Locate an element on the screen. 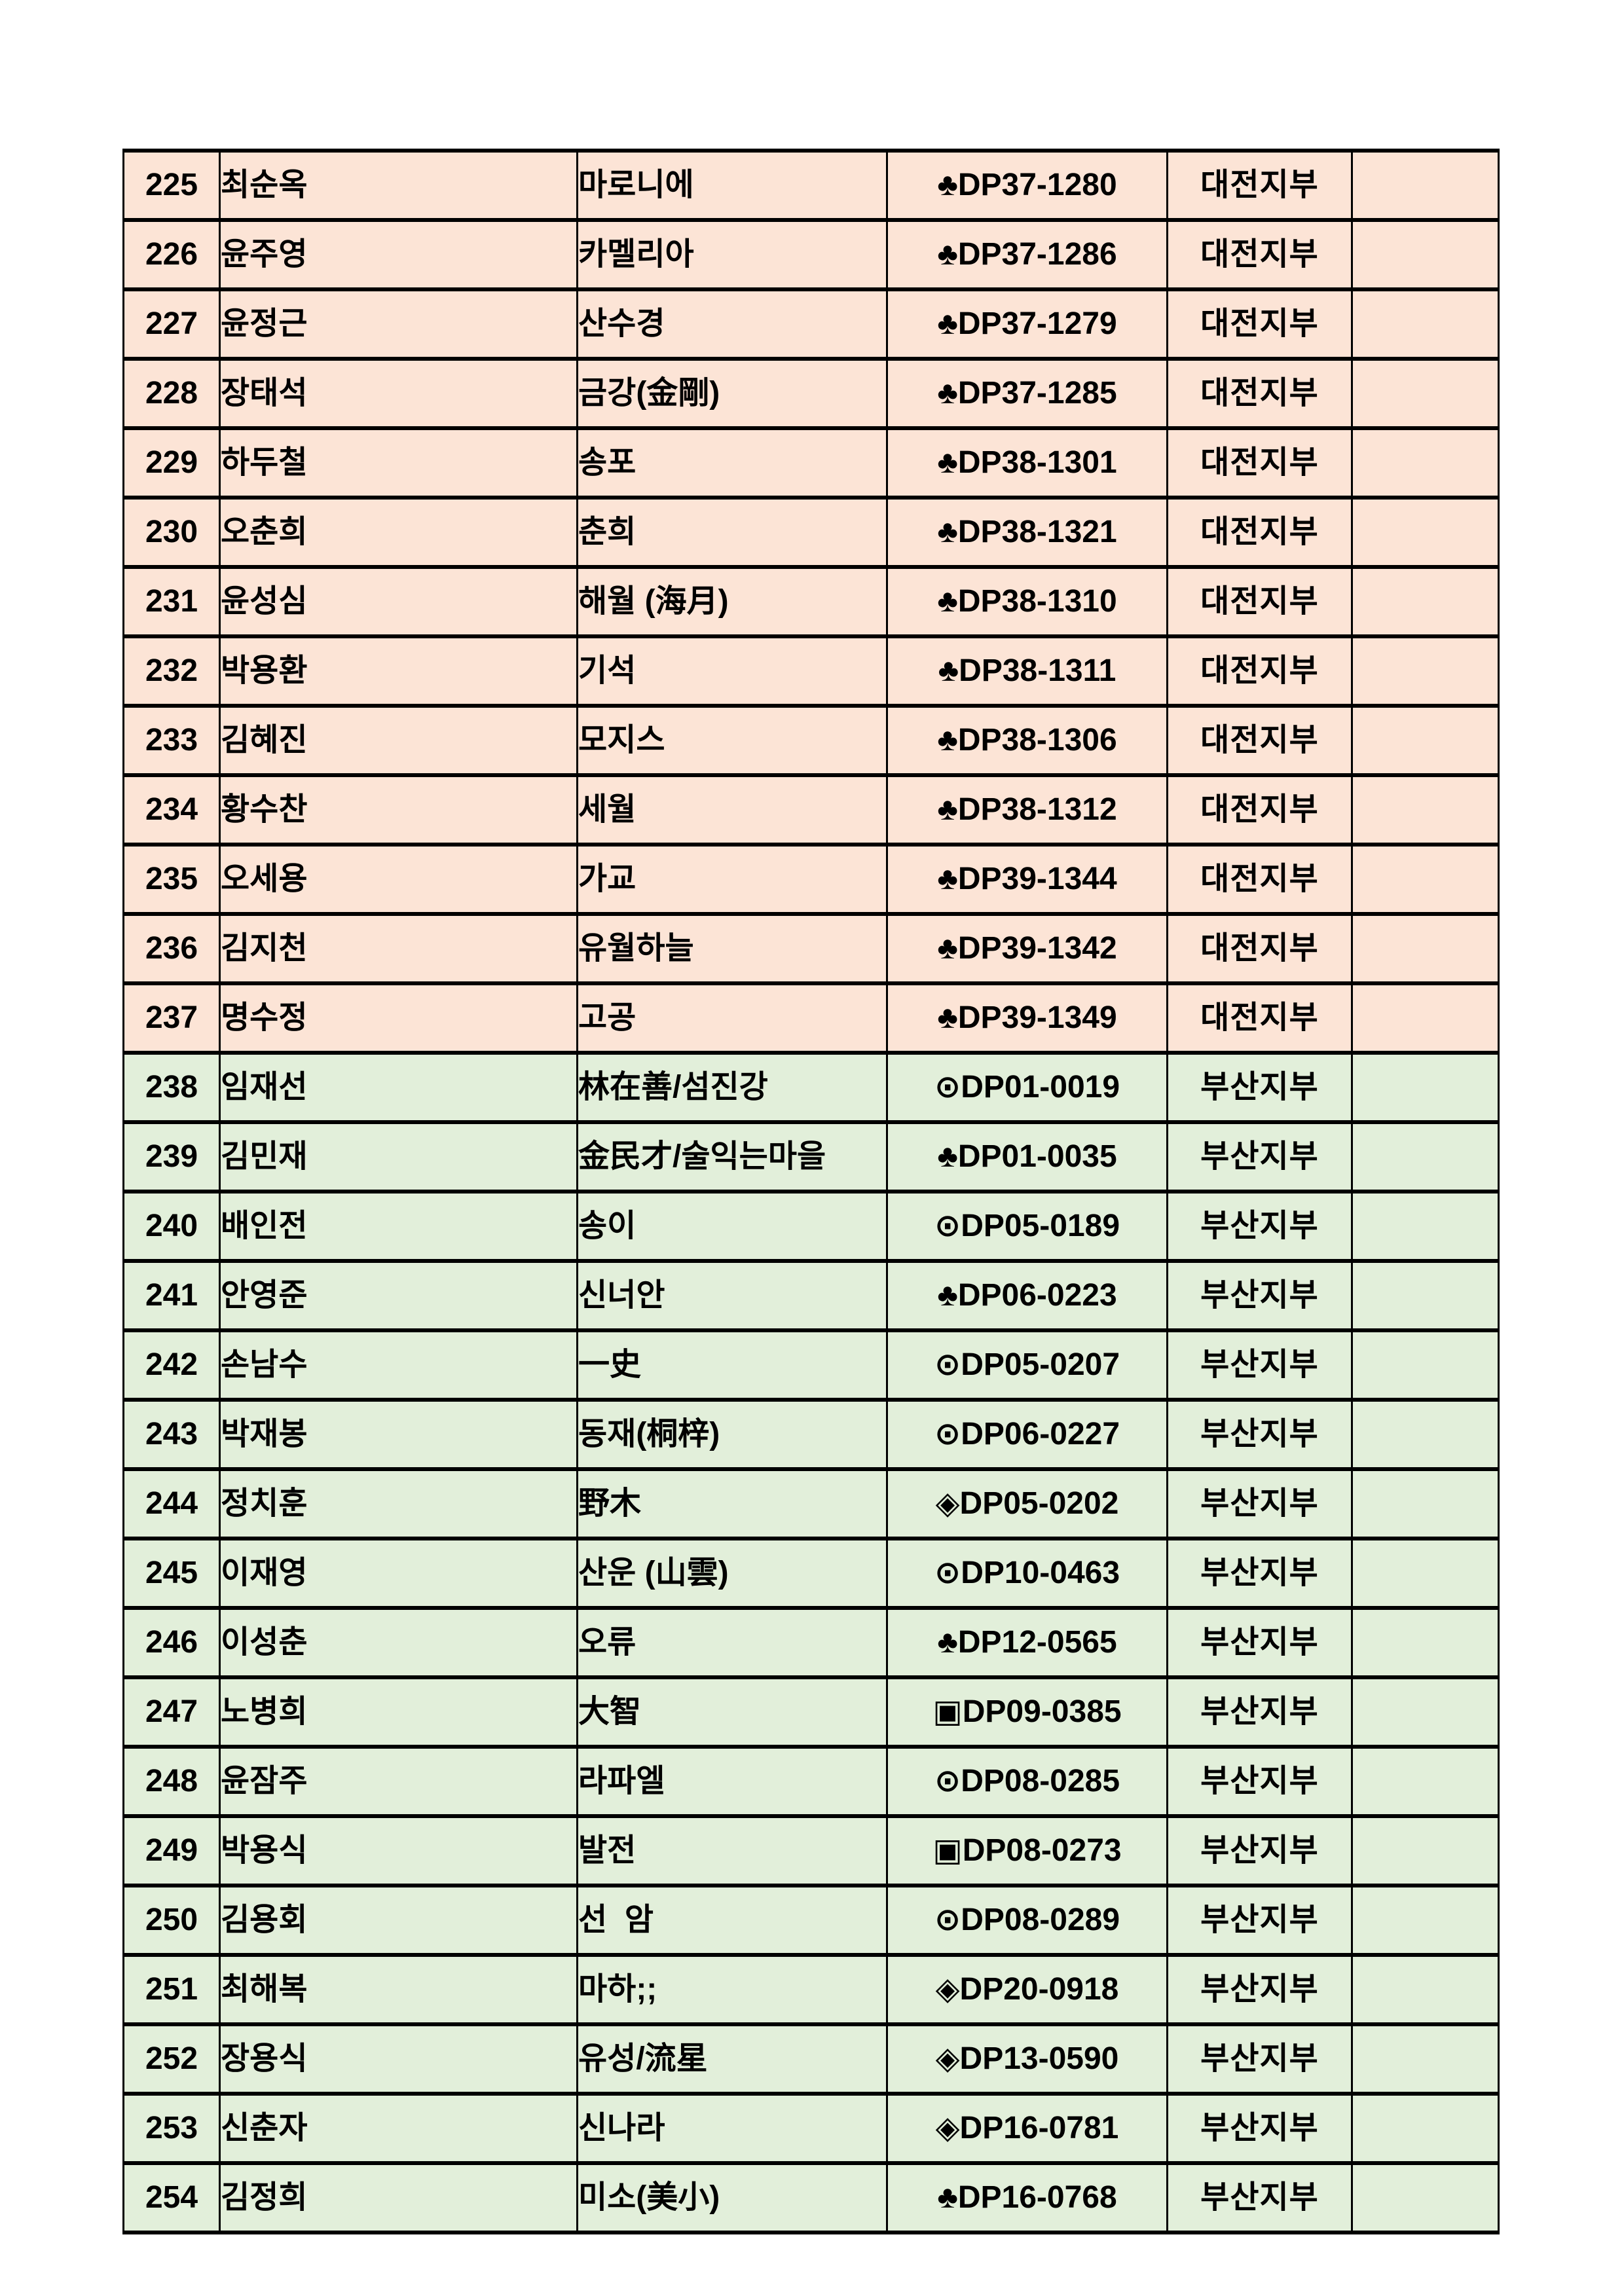 The image size is (1624, 2296). pen-name-cell: 마로니에 is located at coordinates (732, 185).